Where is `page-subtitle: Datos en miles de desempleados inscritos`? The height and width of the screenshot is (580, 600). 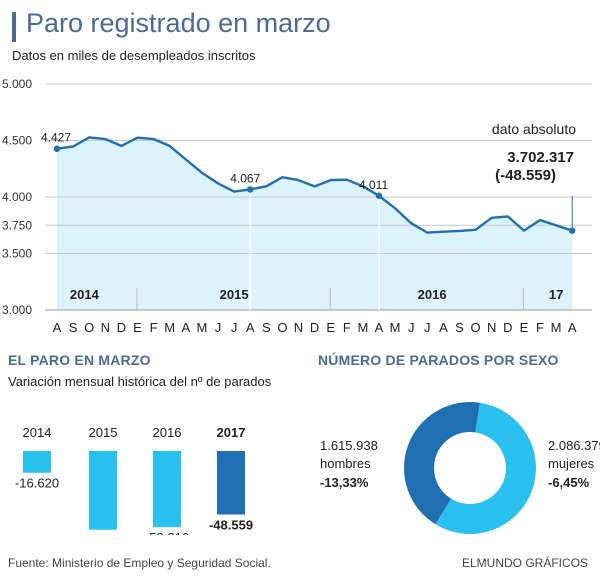 page-subtitle: Datos en miles de desempleados inscritos is located at coordinates (134, 55).